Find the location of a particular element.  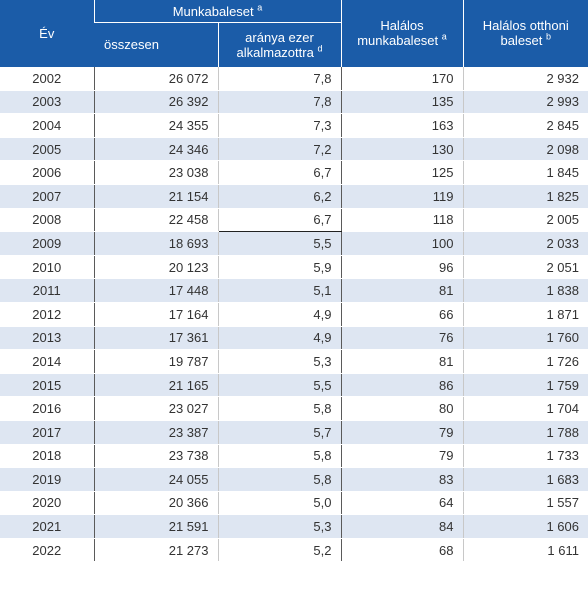

fatal-home-cell: 2 005 is located at coordinates (525, 220).